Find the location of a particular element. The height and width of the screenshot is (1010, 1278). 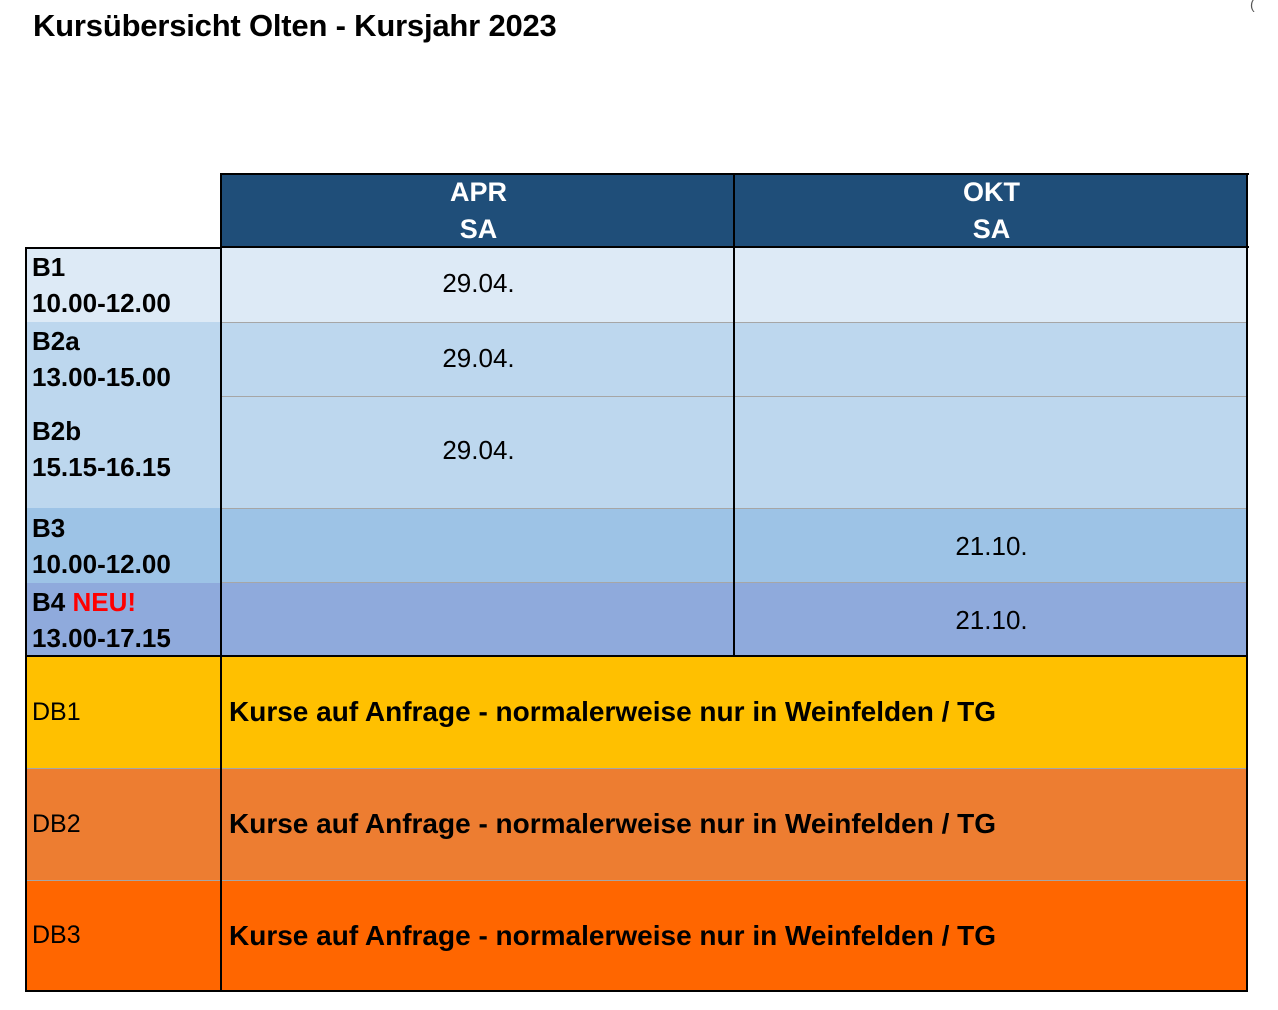

header-apr-day: SA is located at coordinates (478, 229).